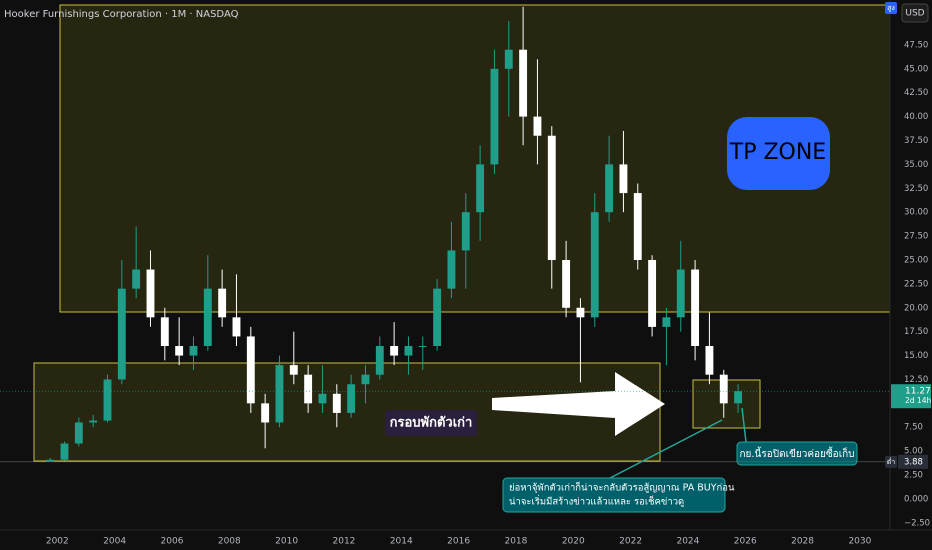  I want to click on y-tick-label: 35.00, so click(916, 165).